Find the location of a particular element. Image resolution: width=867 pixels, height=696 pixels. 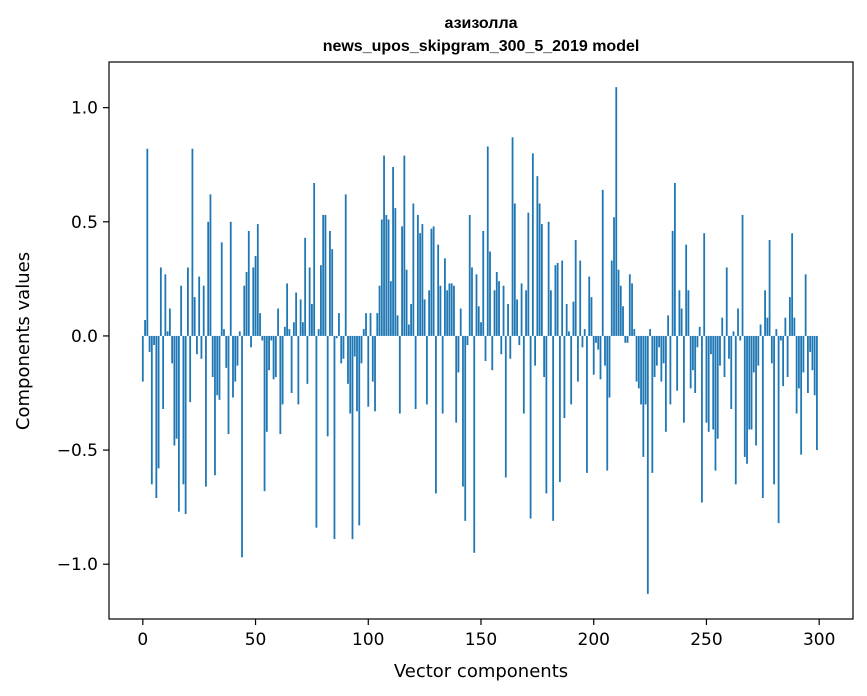

x-tick-label-100: 100 is located at coordinates (368, 640).